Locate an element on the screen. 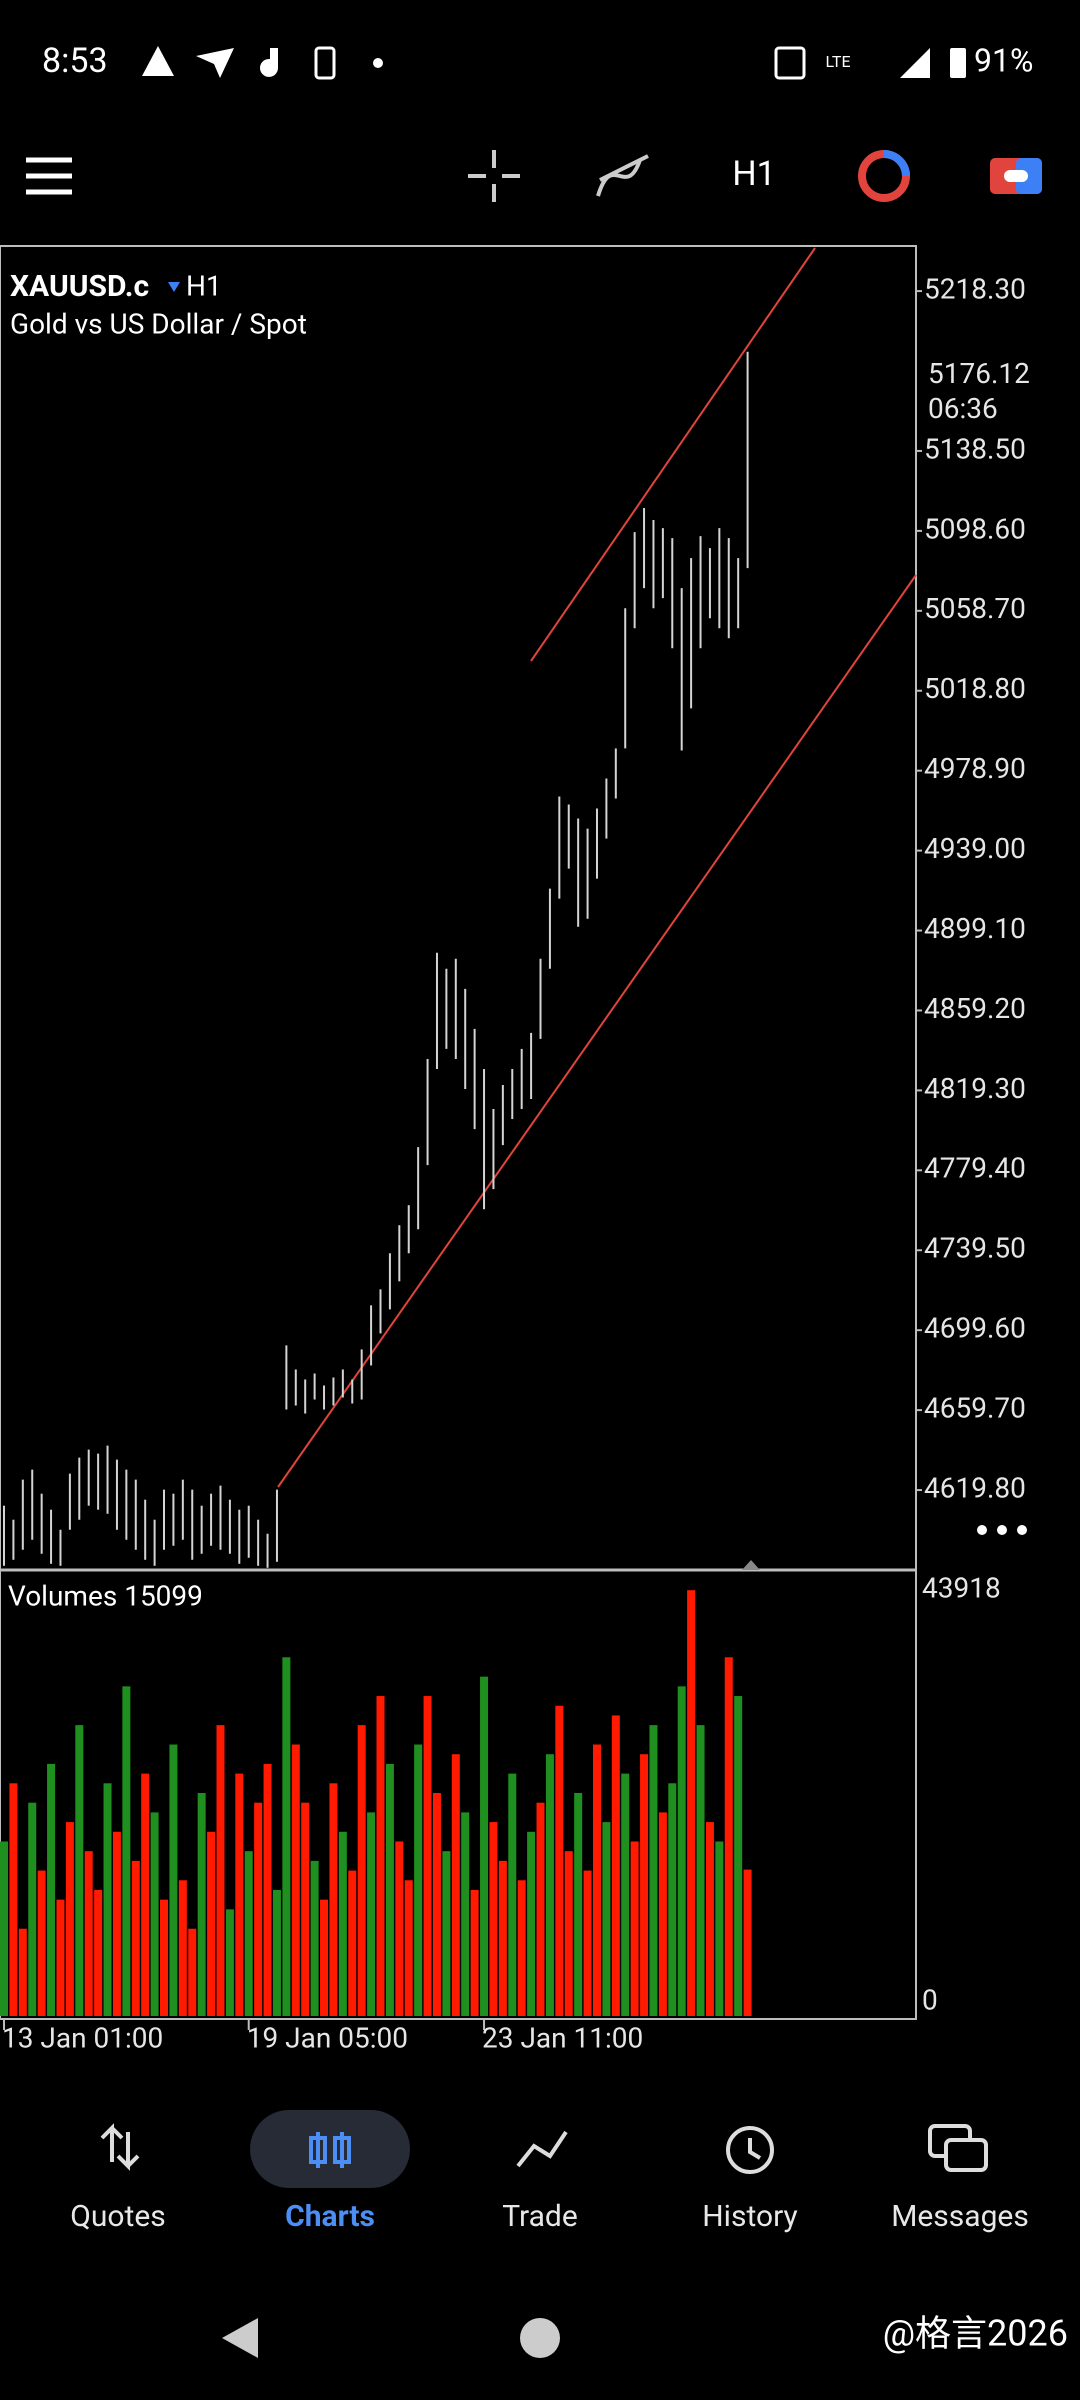  tab-label: Trade is located at coordinates (540, 2216).